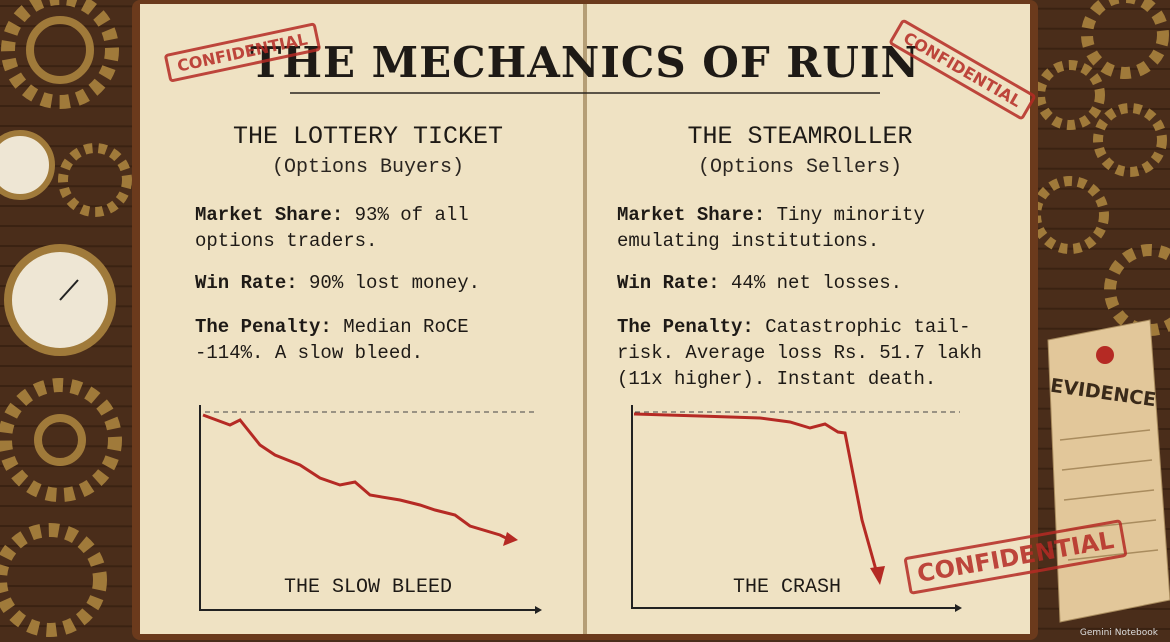 Image resolution: width=1170 pixels, height=642 pixels. I want to click on fact-text: 90% lost money., so click(395, 283).